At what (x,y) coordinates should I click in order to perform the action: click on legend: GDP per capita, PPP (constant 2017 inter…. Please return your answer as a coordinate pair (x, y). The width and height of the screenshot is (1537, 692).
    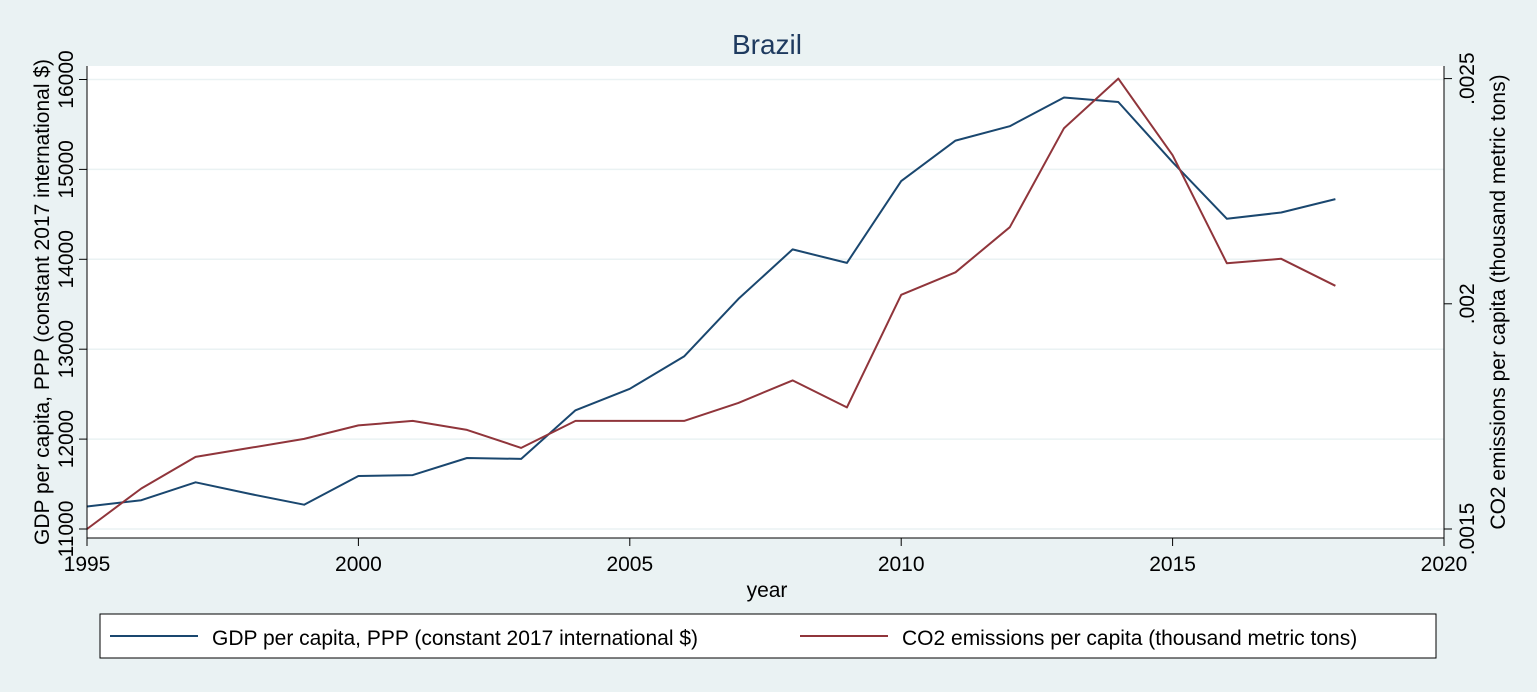
    Looking at the image, I should click on (768, 636).